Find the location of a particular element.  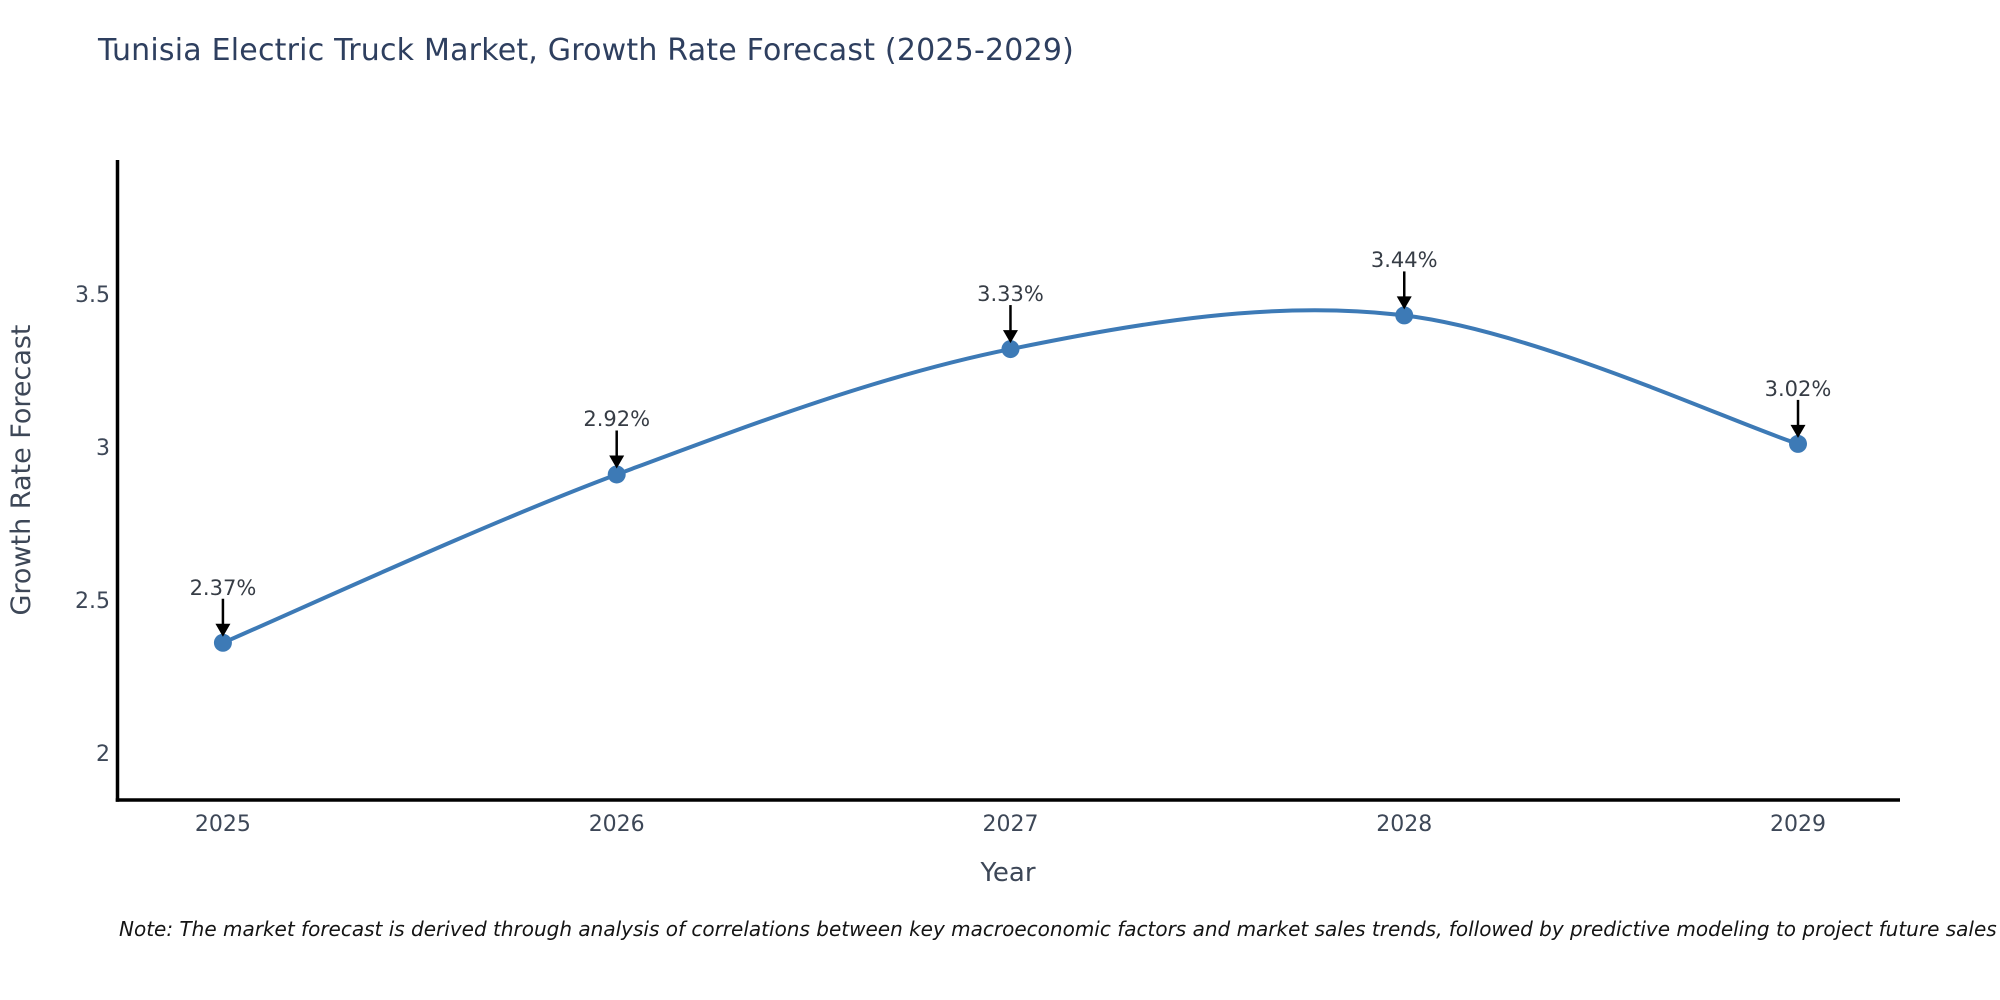

data-point-2025 is located at coordinates (222, 642).